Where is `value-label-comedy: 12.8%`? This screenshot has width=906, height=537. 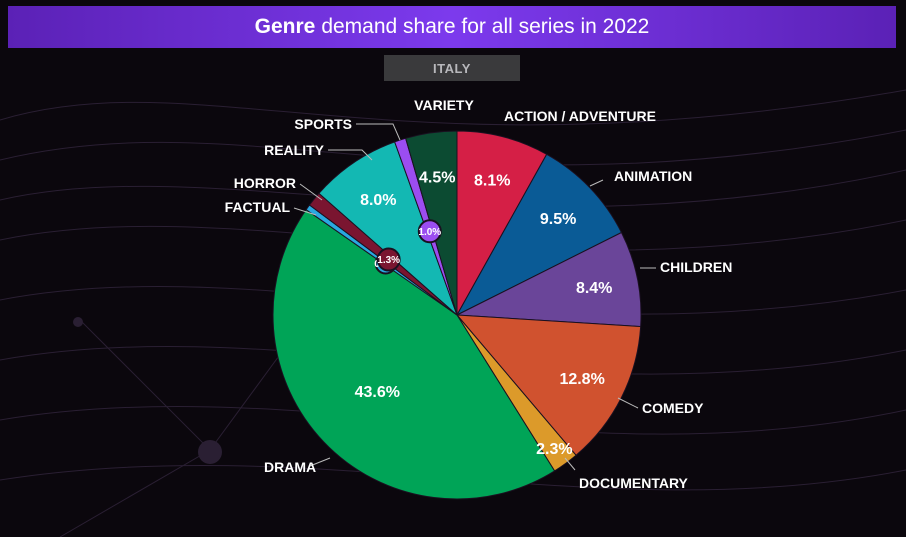
value-label-comedy: 12.8% is located at coordinates (581, 379).